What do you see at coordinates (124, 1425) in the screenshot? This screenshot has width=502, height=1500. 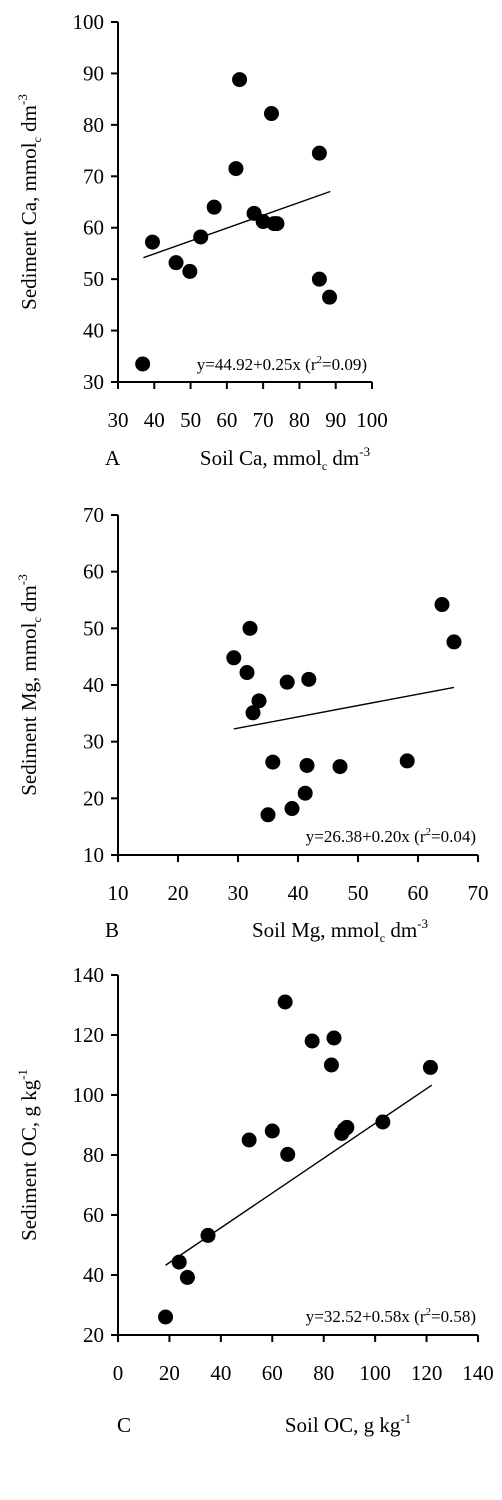 I see `panel-label: C` at bounding box center [124, 1425].